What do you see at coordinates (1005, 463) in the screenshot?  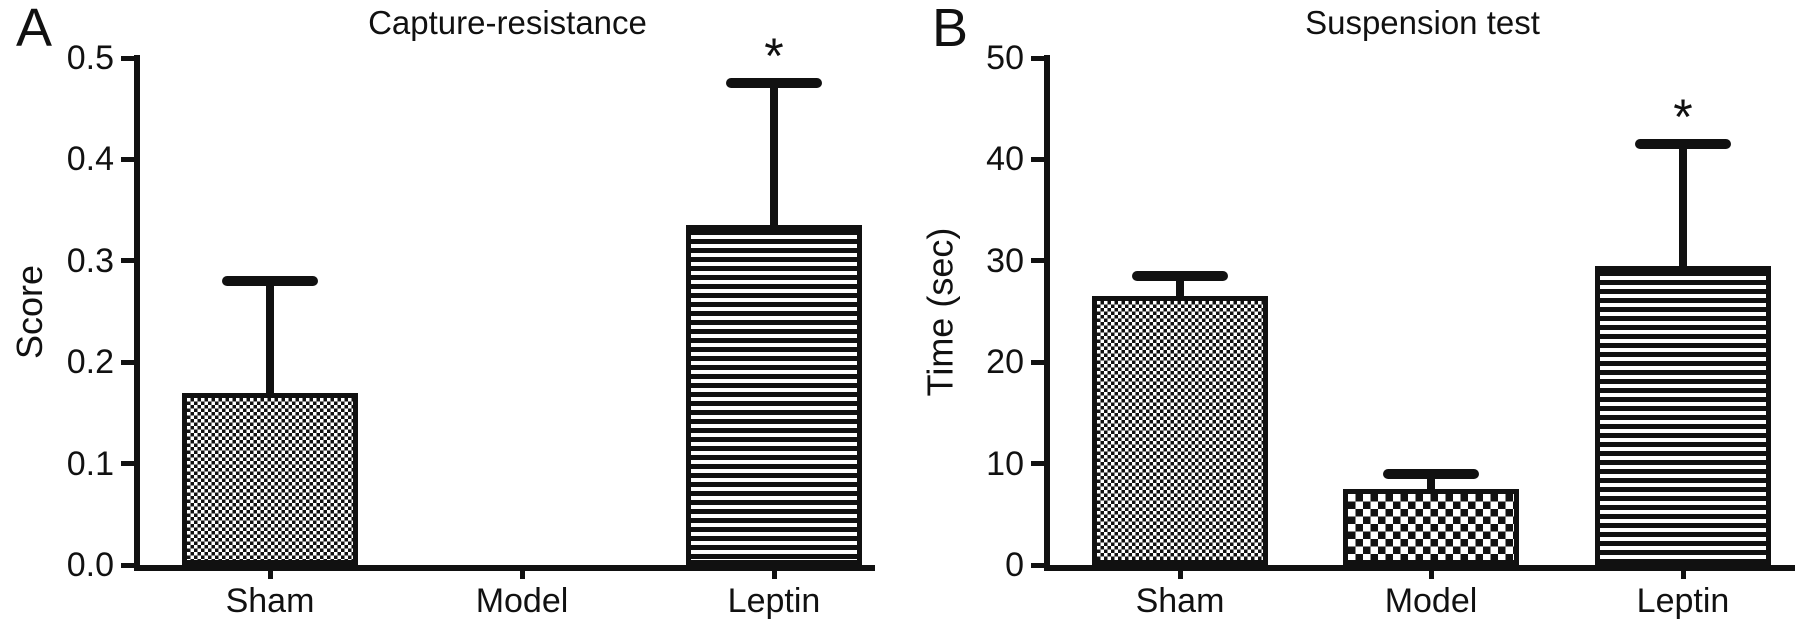 I see `y-tick-label: 10` at bounding box center [1005, 463].